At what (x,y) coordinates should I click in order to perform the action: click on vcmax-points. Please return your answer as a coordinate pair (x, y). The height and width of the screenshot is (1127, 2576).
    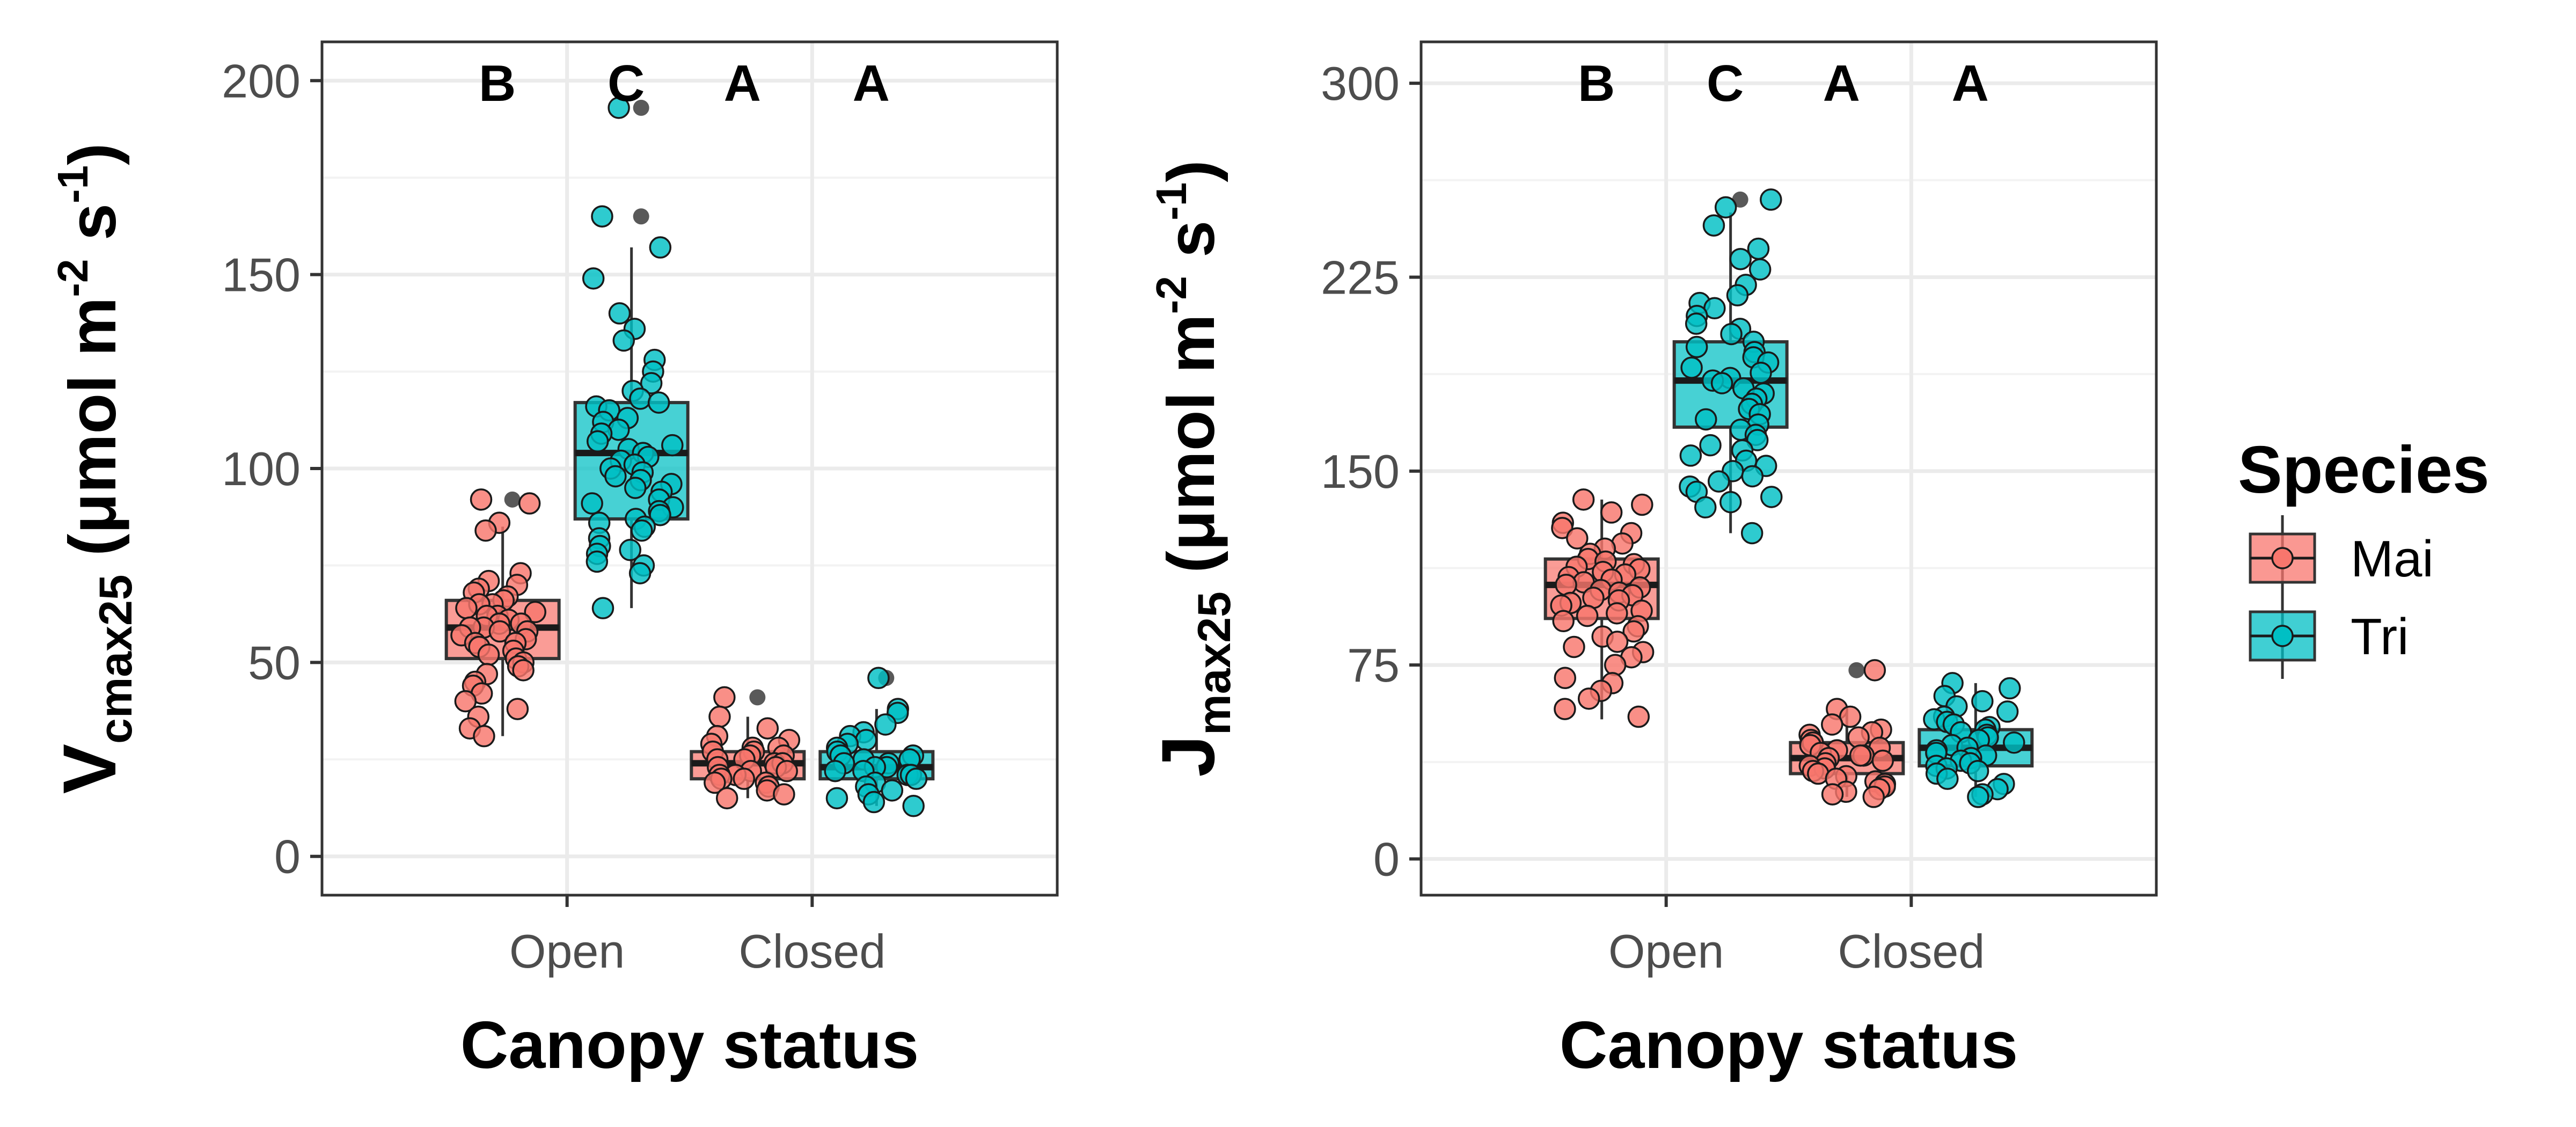
    Looking at the image, I should click on (689, 457).